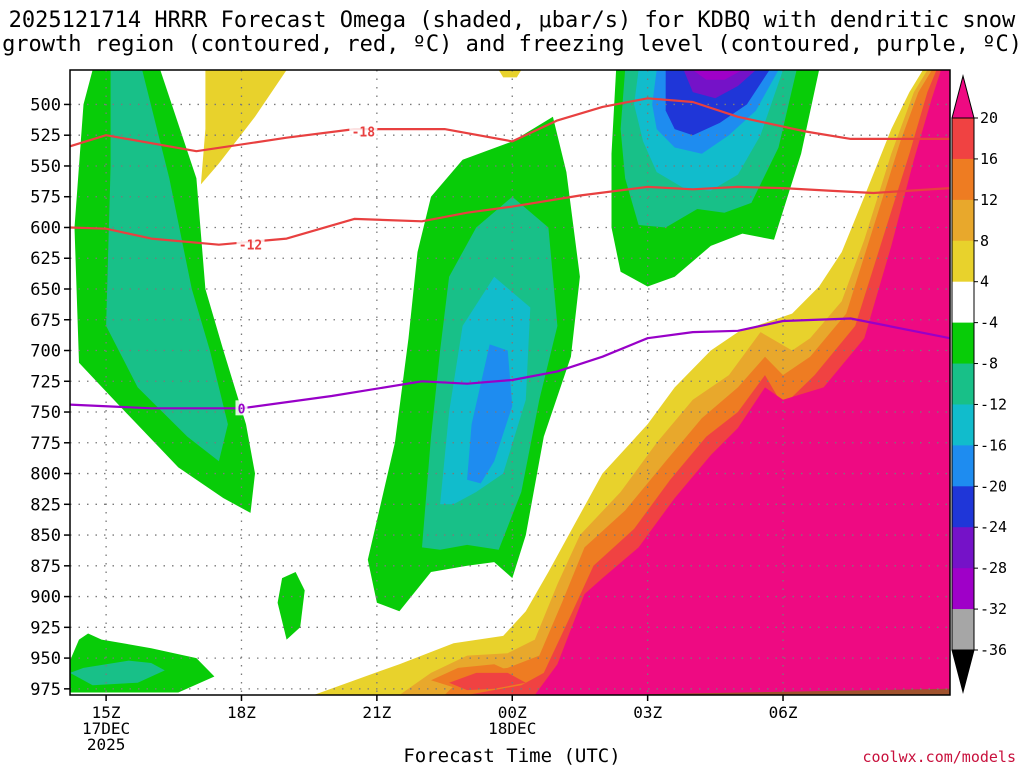 Image resolution: width=1024 pixels, height=768 pixels. Describe the element at coordinates (993, 404) in the screenshot. I see `colorbar-label--12: -12` at that location.